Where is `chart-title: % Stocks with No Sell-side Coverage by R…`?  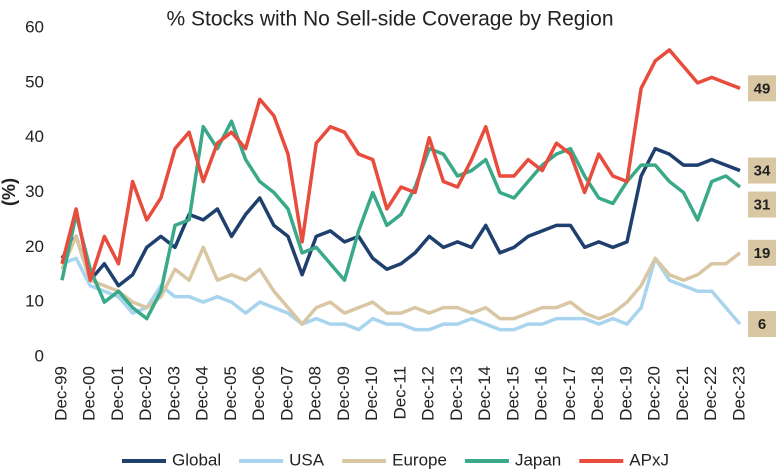
chart-title: % Stocks with No Sell-side Coverage by R… is located at coordinates (389, 19).